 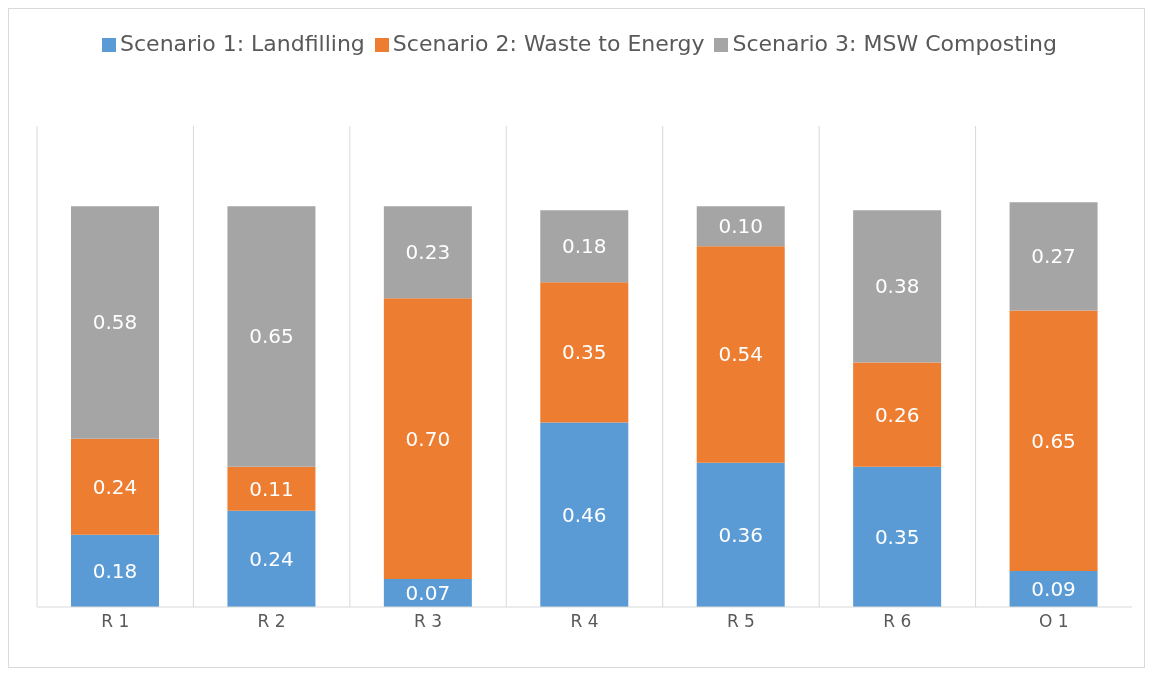 I want to click on data-label: 0.27, so click(x=1053, y=256).